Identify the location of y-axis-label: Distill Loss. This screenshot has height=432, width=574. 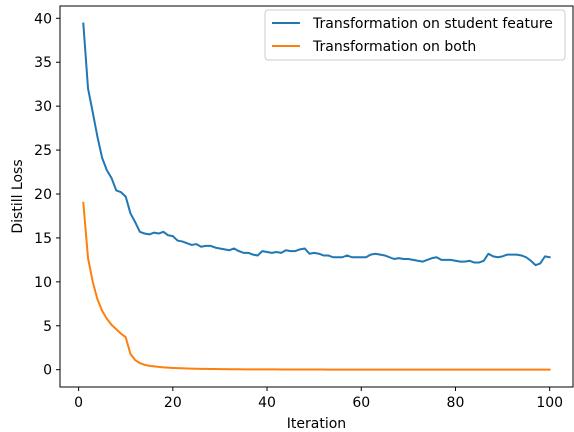
(18, 196).